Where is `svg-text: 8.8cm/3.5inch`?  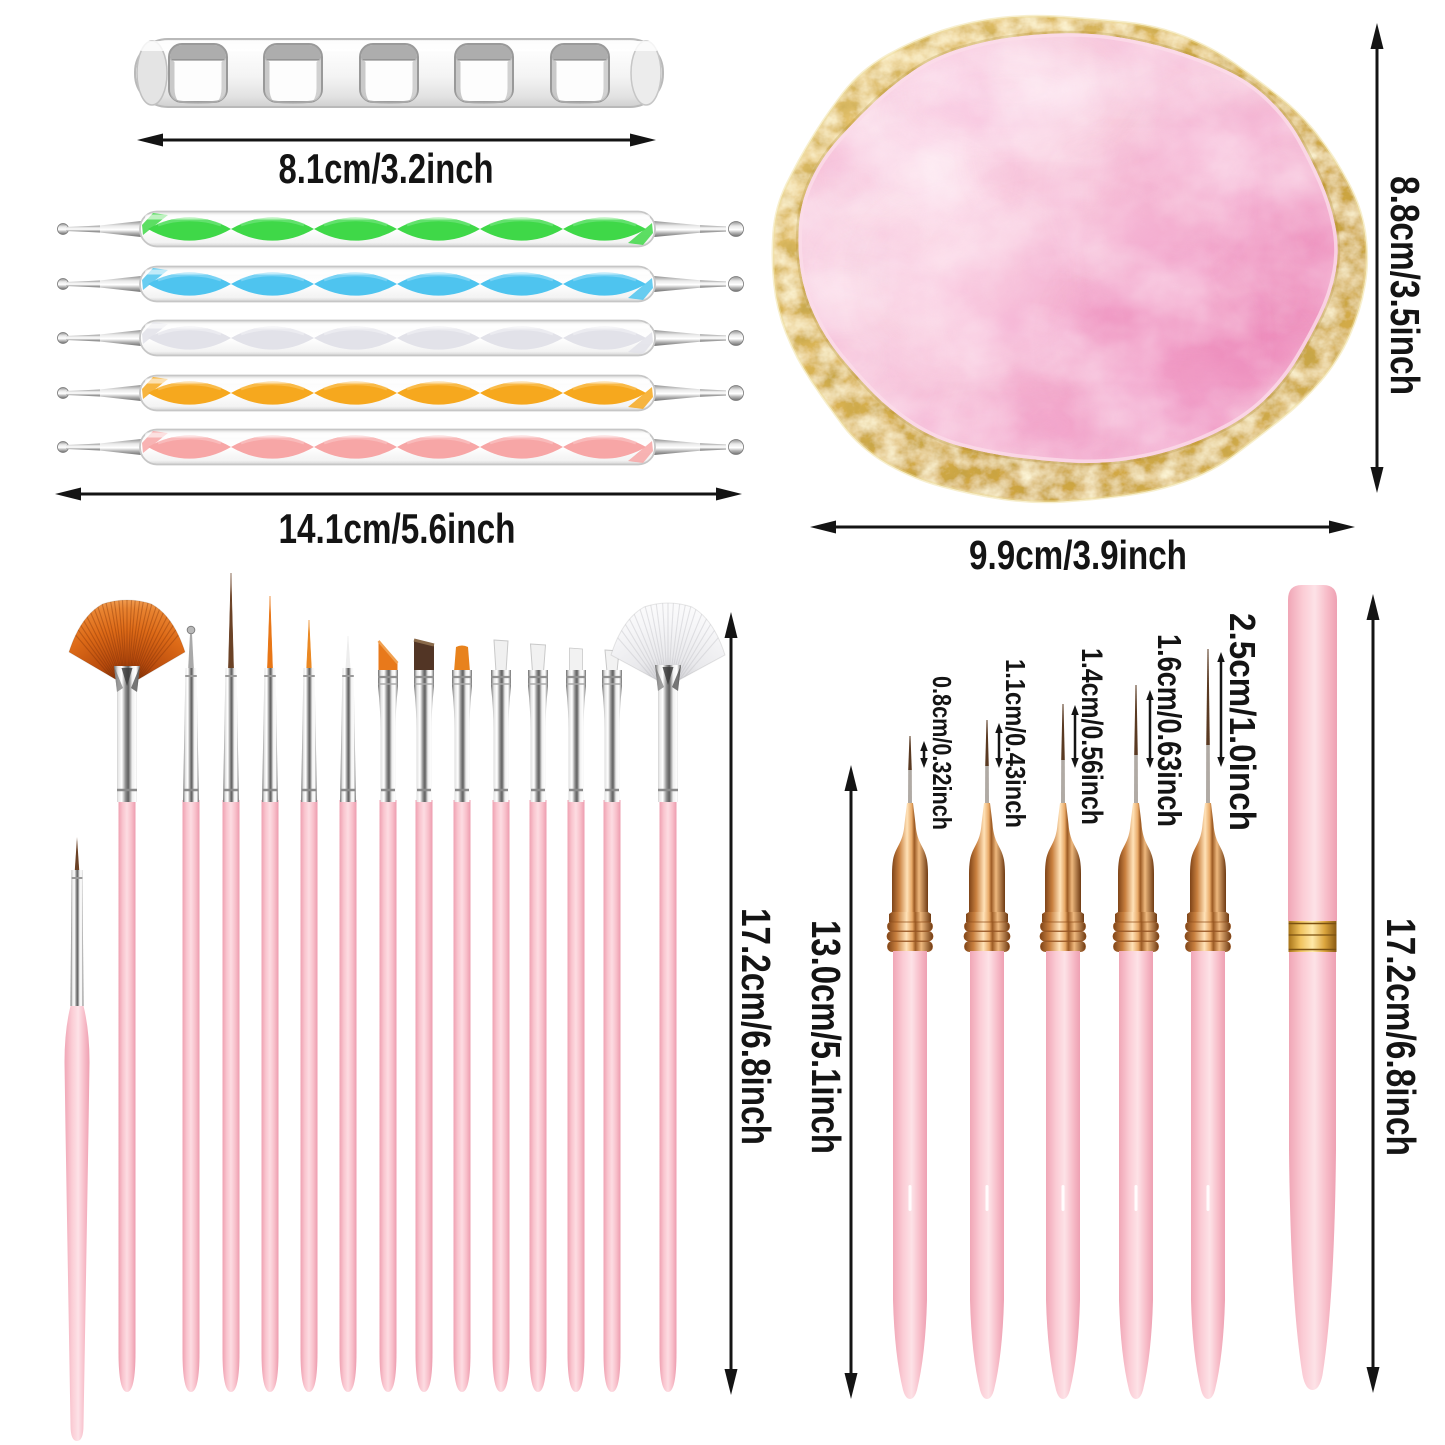 svg-text: 8.8cm/3.5inch is located at coordinates (1405, 285).